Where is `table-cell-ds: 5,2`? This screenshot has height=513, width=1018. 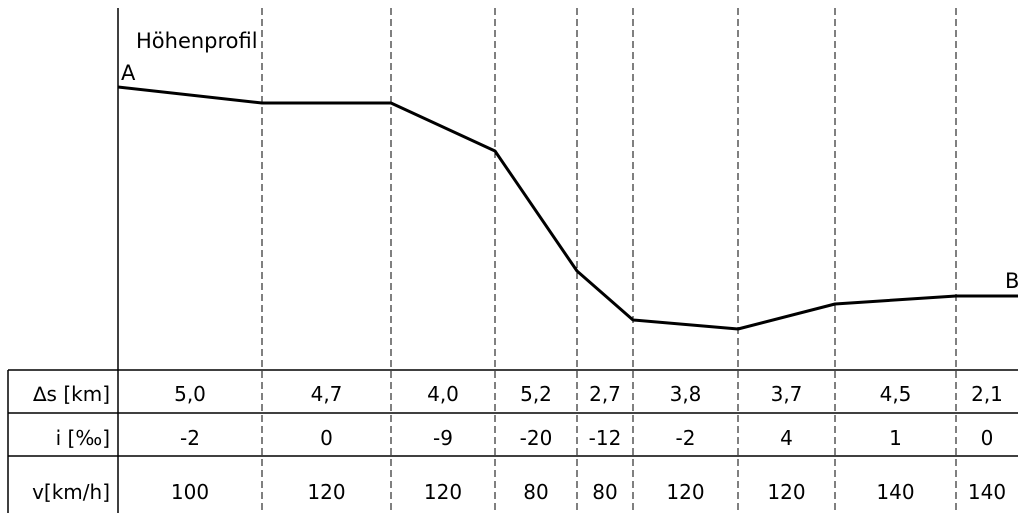
table-cell-ds: 5,2 is located at coordinates (536, 394).